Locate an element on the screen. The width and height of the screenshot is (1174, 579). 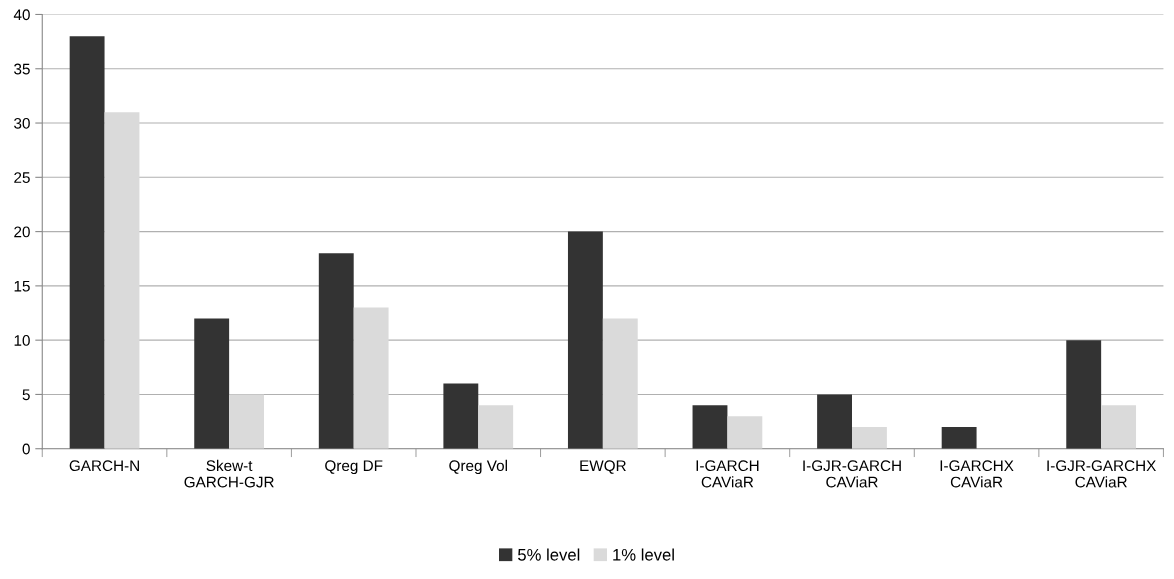
legend-label: 5% level is located at coordinates (549, 554).